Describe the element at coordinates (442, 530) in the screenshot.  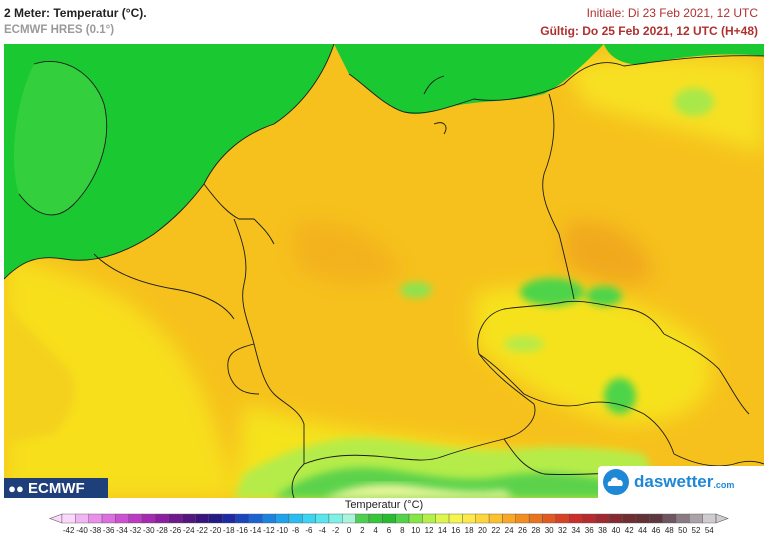
I see `legend-tick-label: 14` at that location.